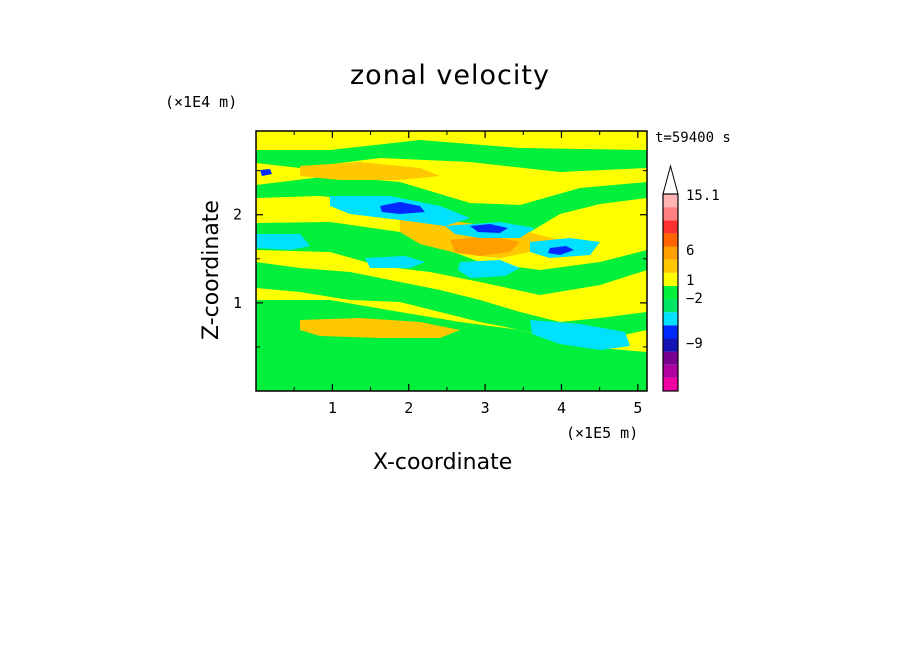 This screenshot has width=904, height=654. What do you see at coordinates (332, 408) in the screenshot?
I see `x-tick-label: 1` at bounding box center [332, 408].